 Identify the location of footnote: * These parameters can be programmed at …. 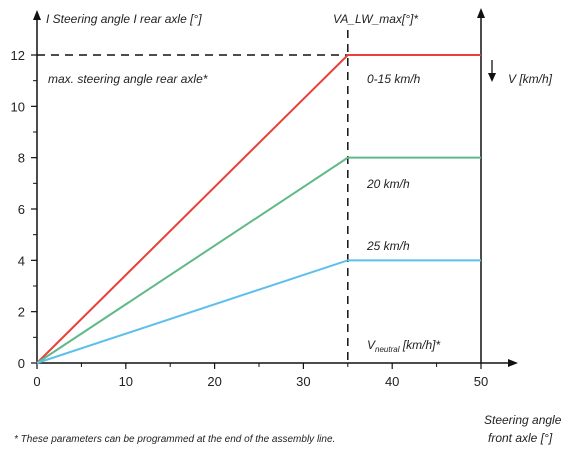
(174, 439).